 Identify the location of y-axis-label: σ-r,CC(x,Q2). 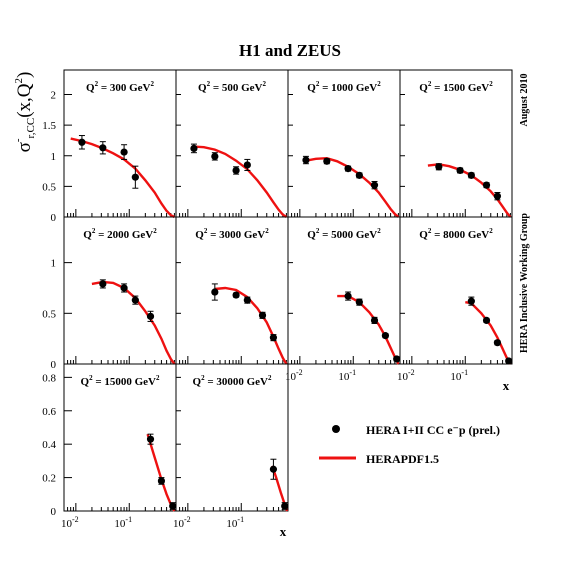
(24, 112).